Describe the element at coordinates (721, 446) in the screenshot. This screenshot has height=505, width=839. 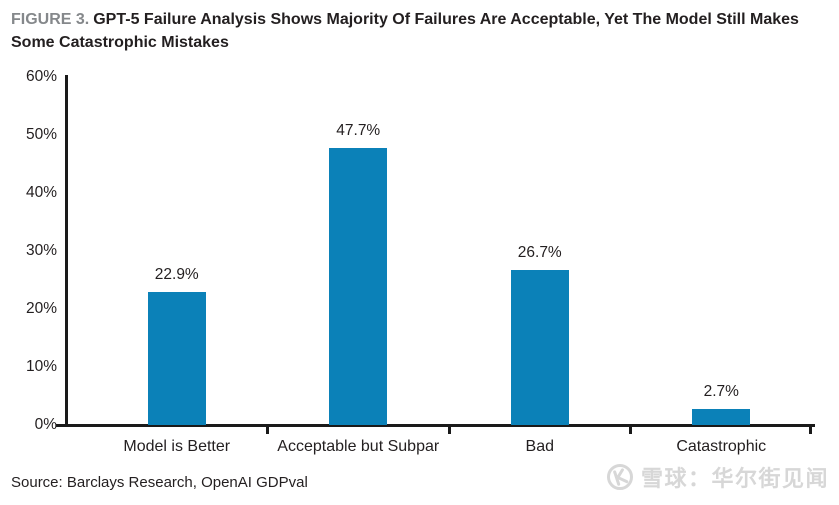
I see `category-label: Catastrophic` at that location.